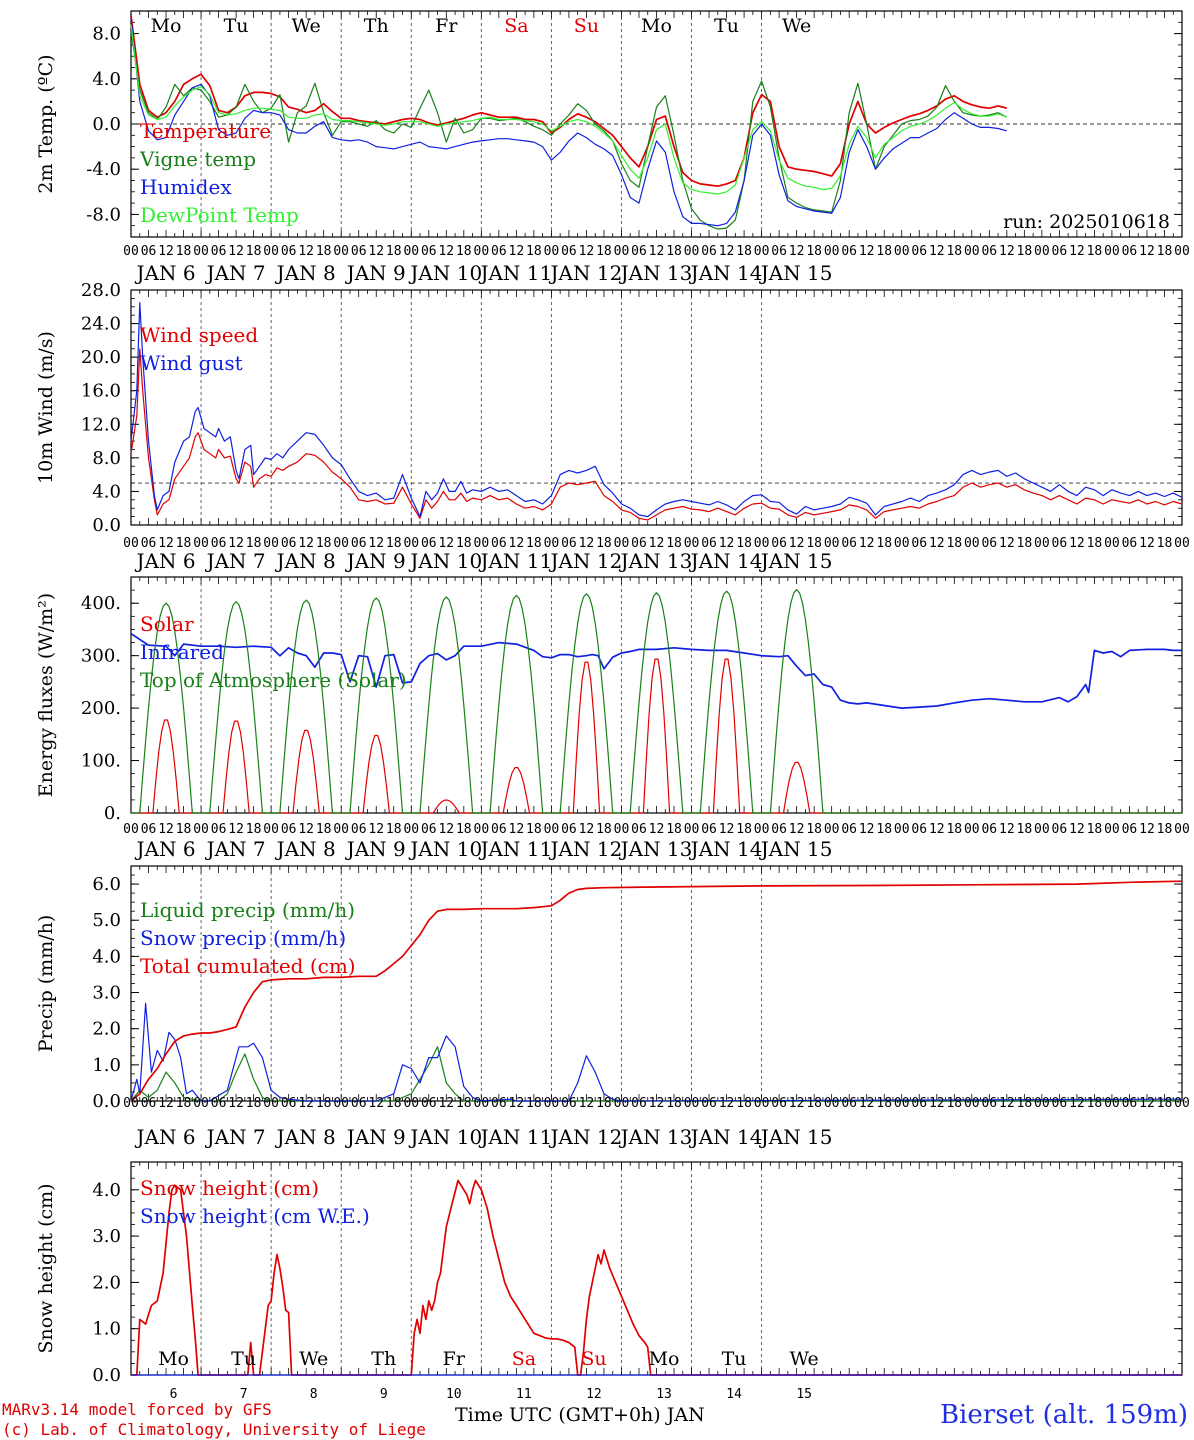  Describe the element at coordinates (186, 187) in the screenshot. I see `legend-label: Humidex` at that location.